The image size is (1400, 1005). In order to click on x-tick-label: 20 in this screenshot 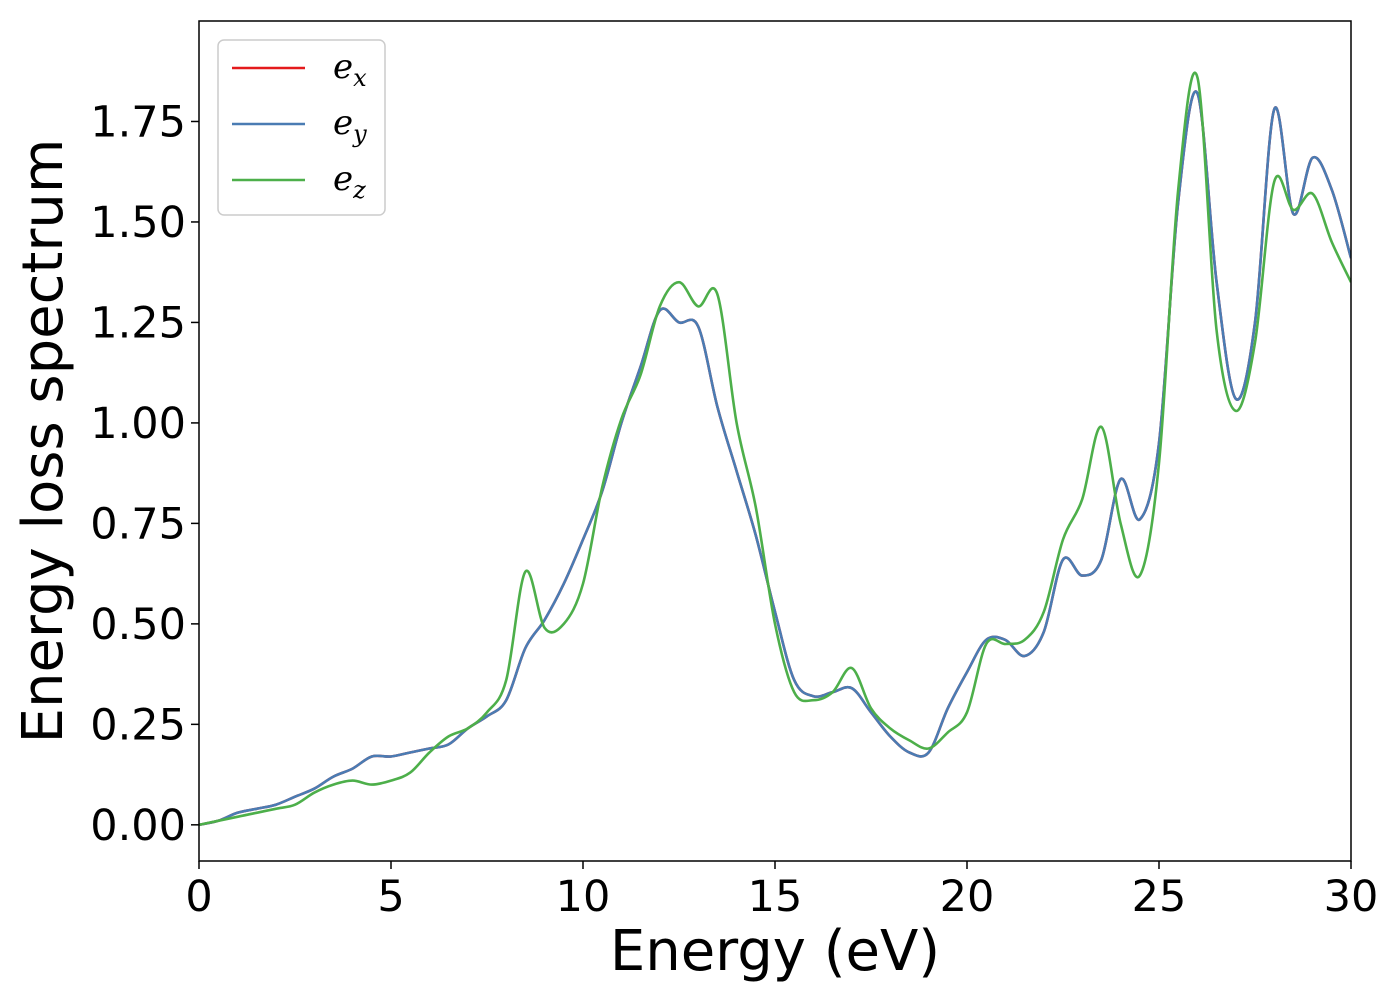, I will do `click(967, 897)`.